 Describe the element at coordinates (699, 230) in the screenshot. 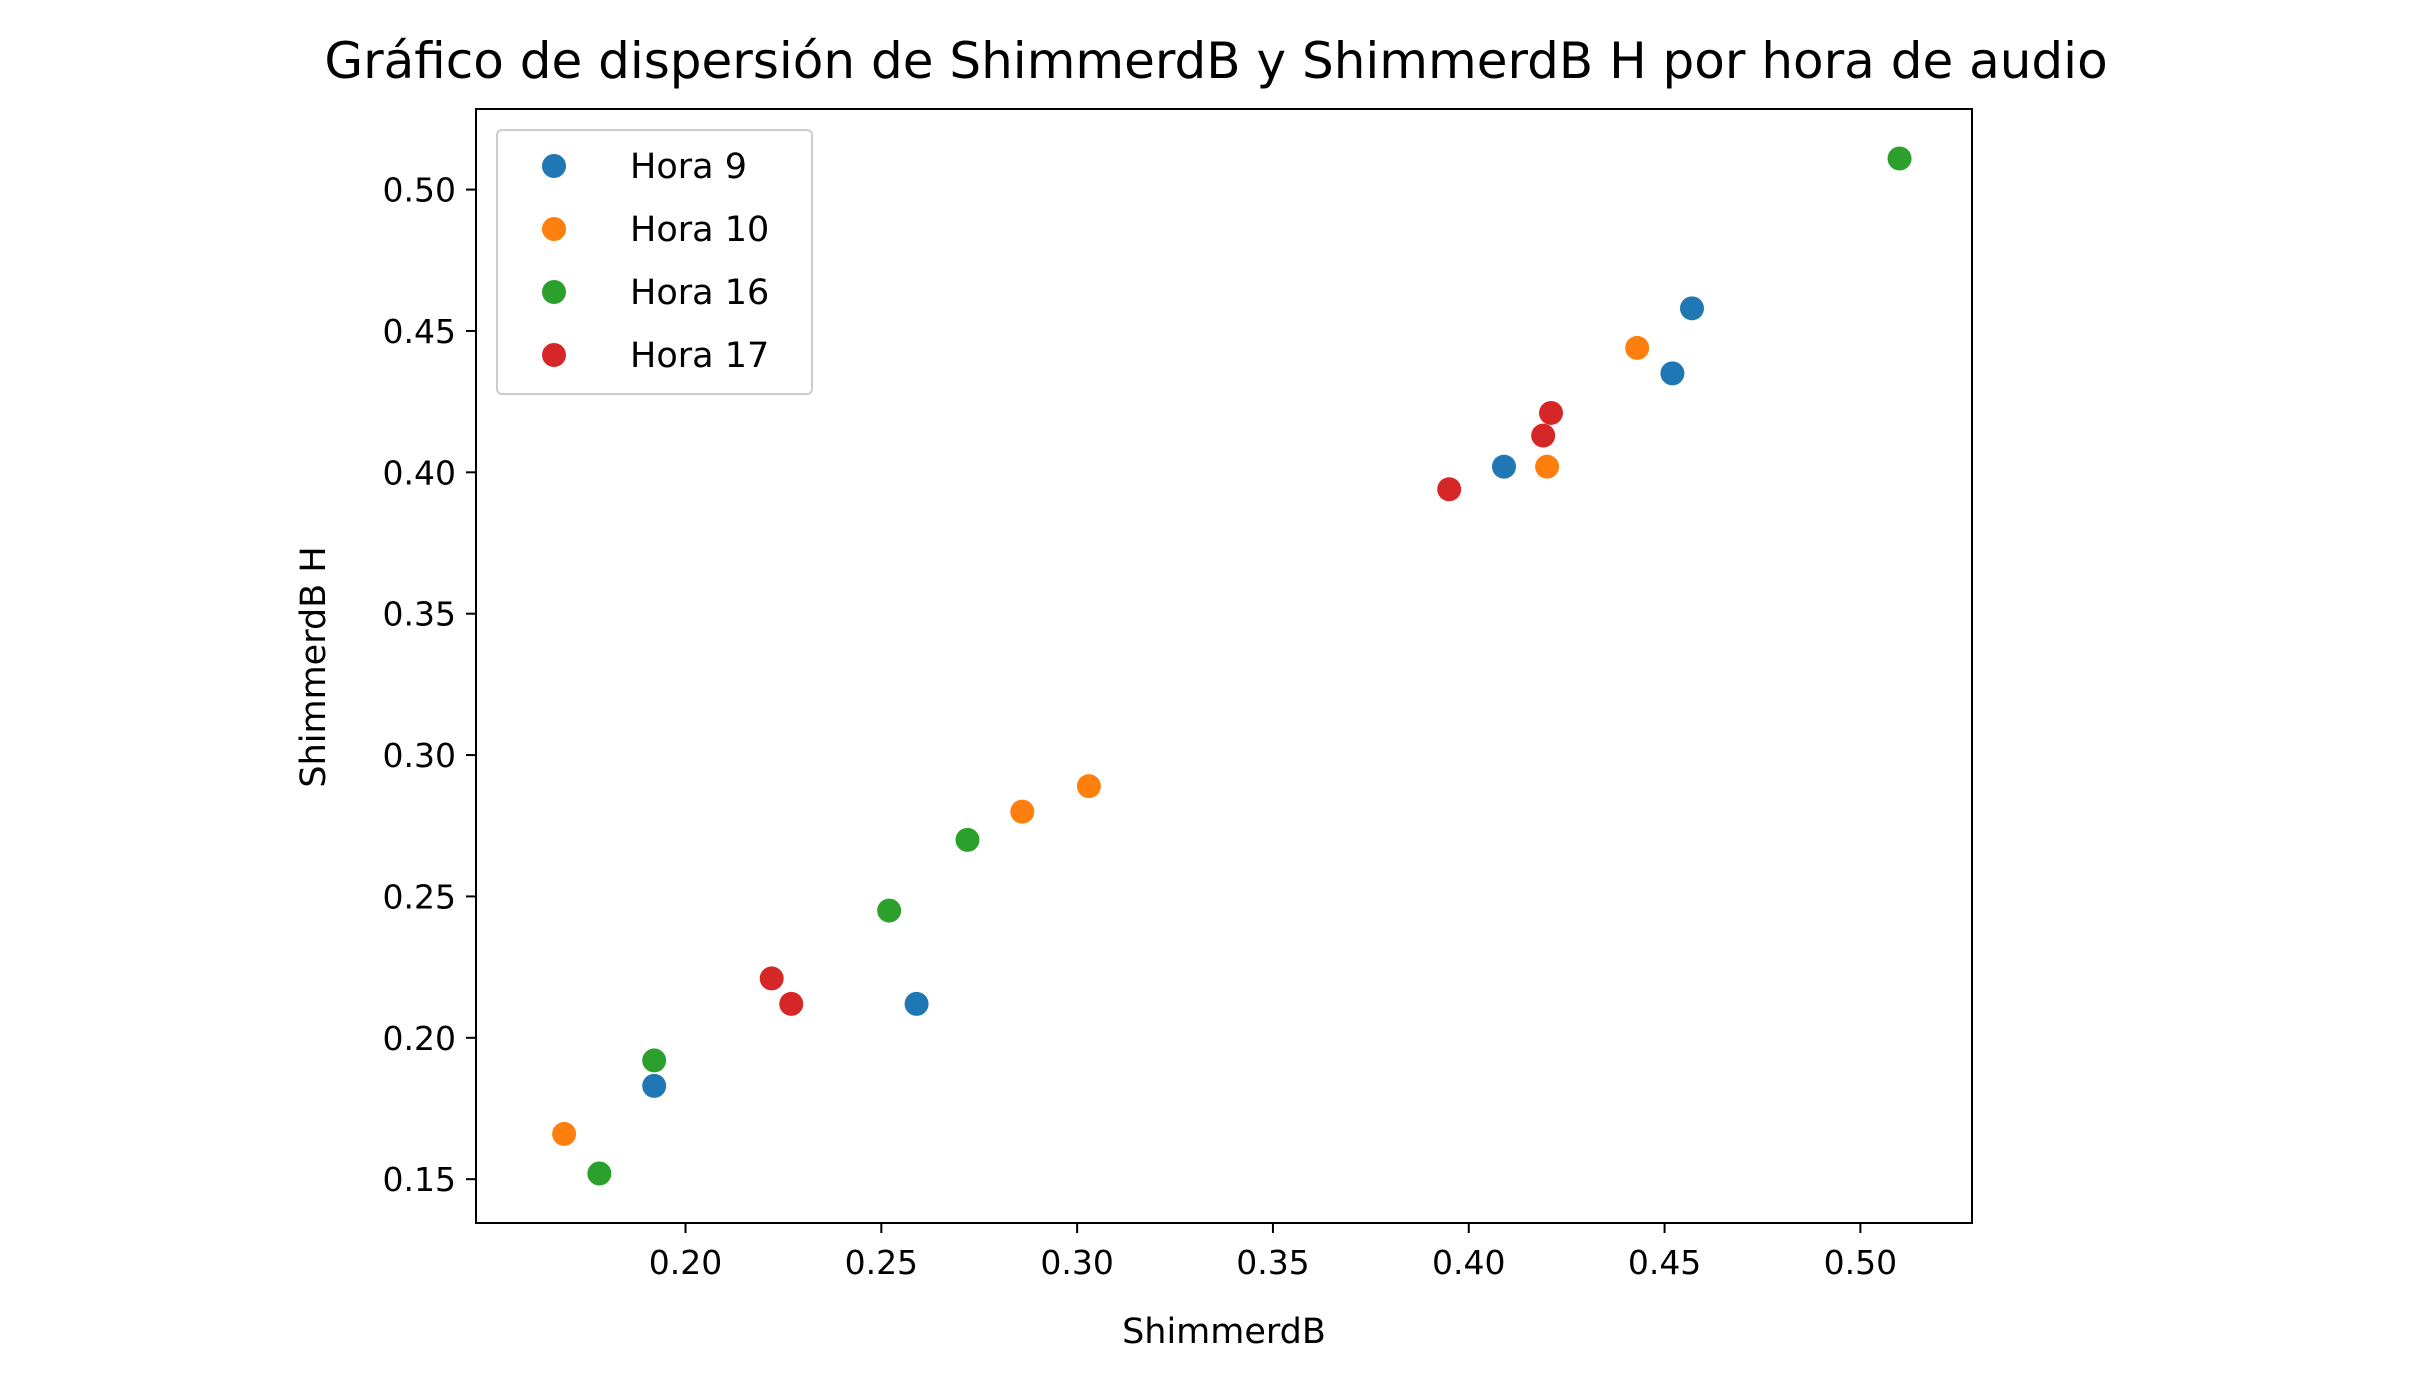

I see `legend-label: Hora 10` at that location.